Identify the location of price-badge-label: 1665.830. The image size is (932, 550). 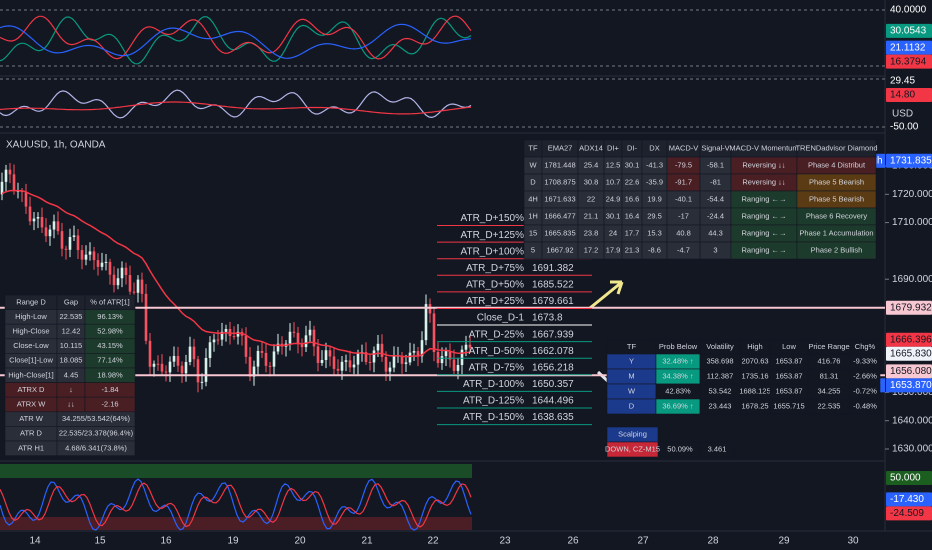
(911, 353).